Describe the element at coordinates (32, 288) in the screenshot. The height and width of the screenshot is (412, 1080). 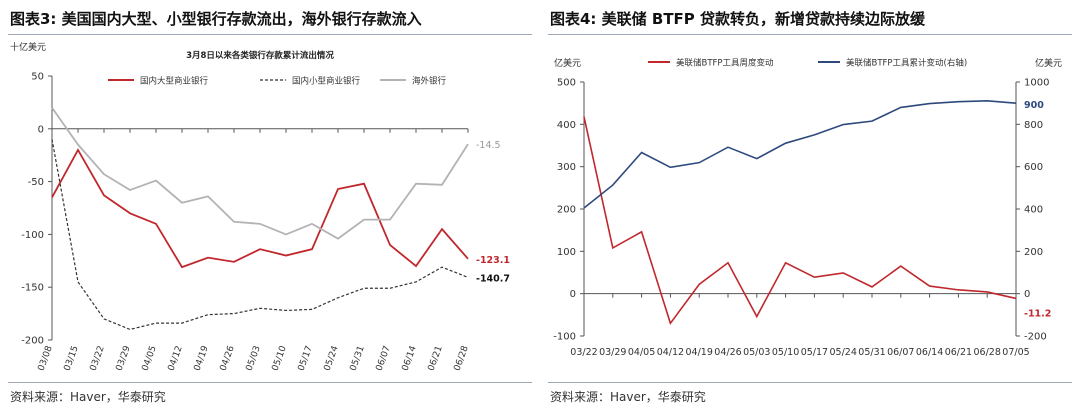
I see `y-tick-label: -150` at that location.